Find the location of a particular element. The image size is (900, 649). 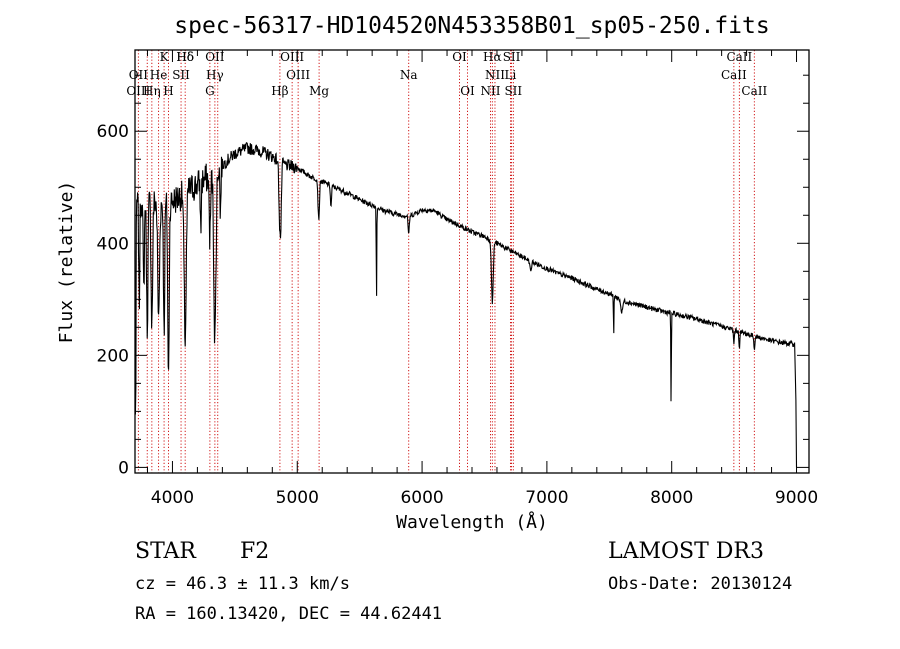

line-label-23: Mg is located at coordinates (319, 91).